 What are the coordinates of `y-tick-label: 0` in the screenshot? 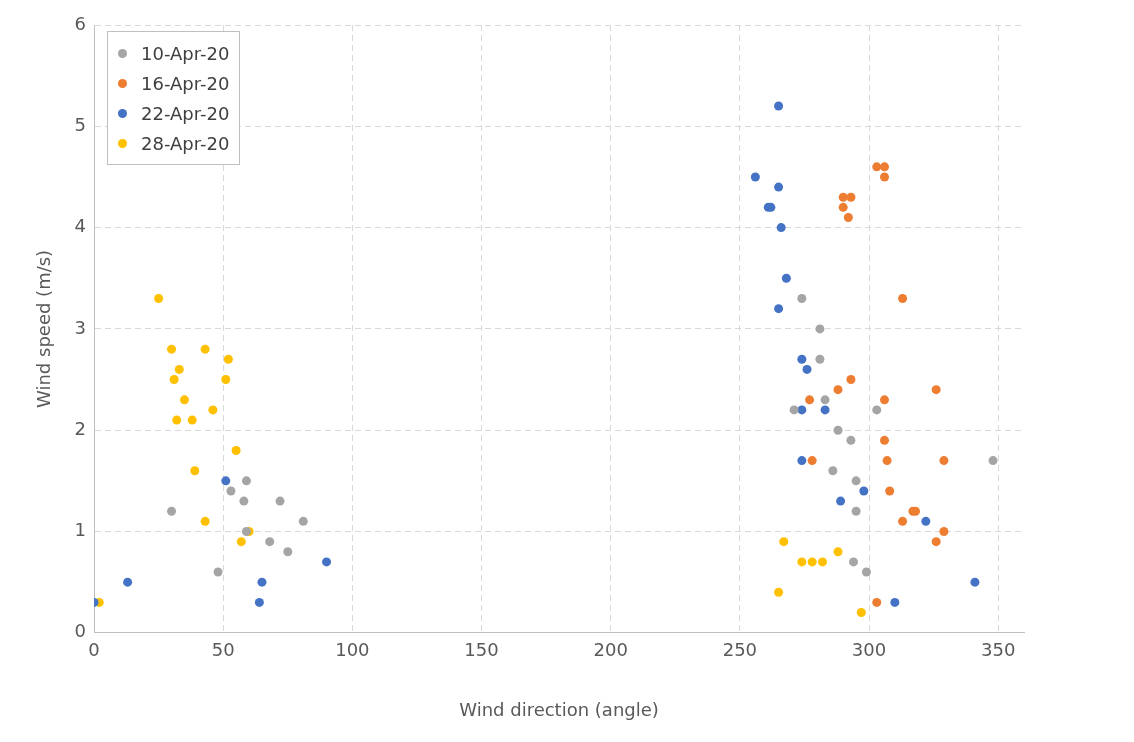 It's located at (80, 631).